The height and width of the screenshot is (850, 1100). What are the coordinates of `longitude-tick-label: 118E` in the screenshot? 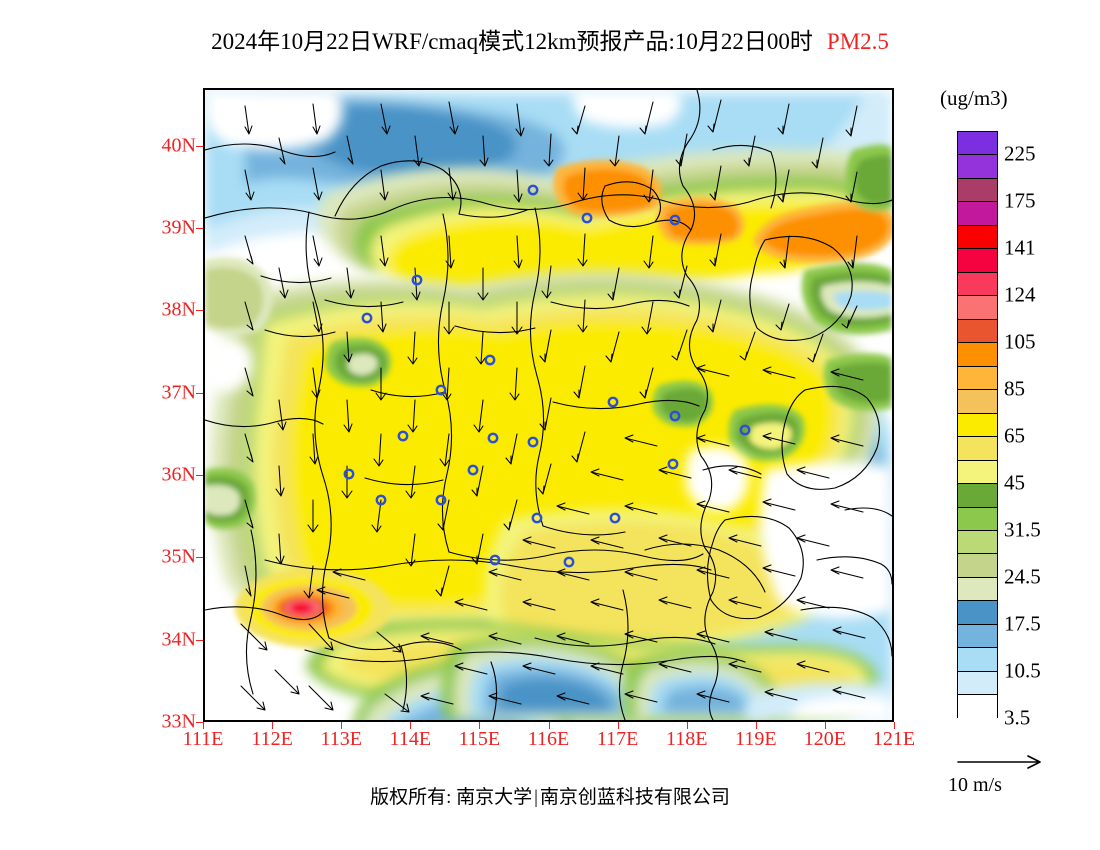 It's located at (686, 739).